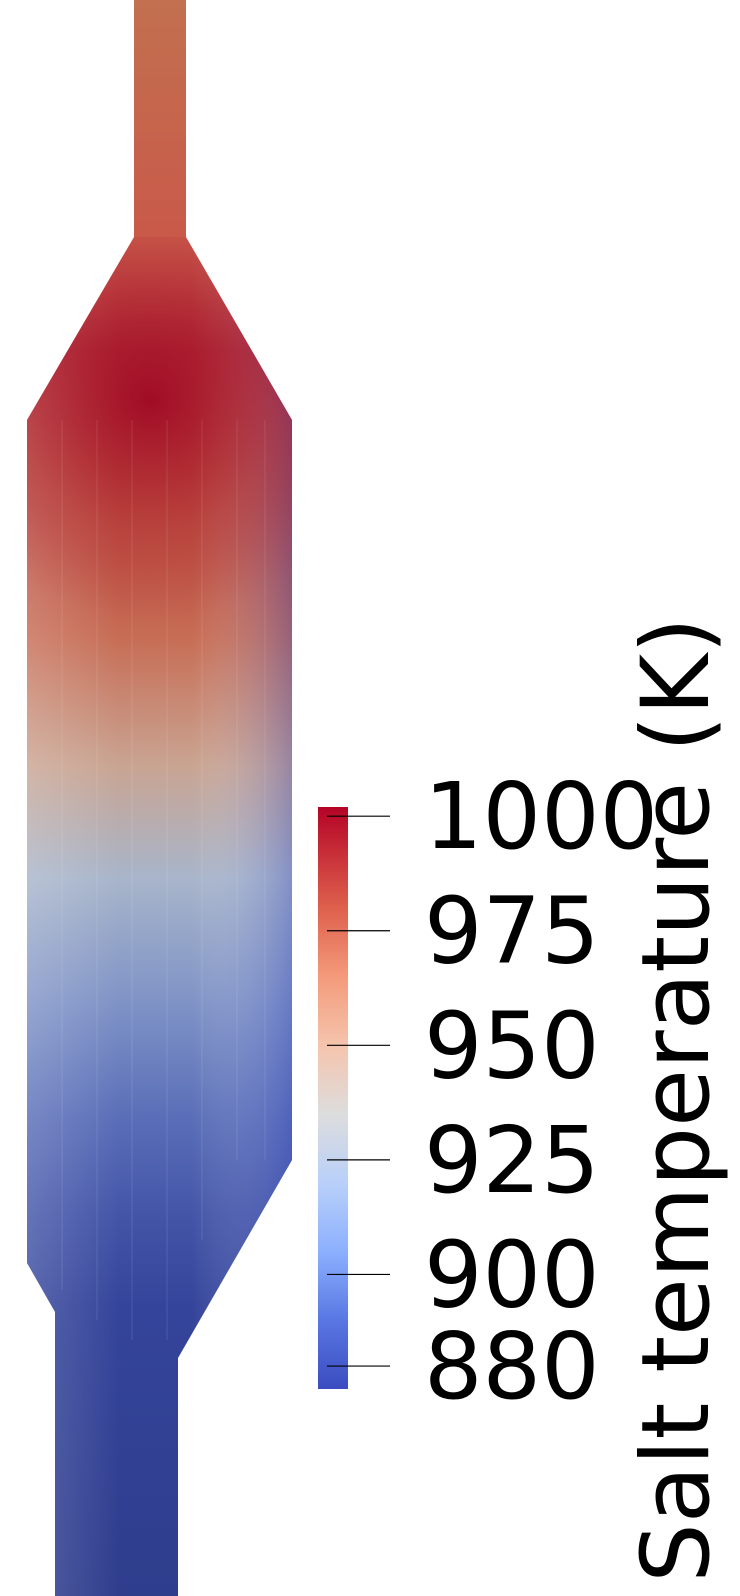 The image size is (740, 1596). What do you see at coordinates (512, 1366) in the screenshot?
I see `colorbar-tick-label: 880` at bounding box center [512, 1366].